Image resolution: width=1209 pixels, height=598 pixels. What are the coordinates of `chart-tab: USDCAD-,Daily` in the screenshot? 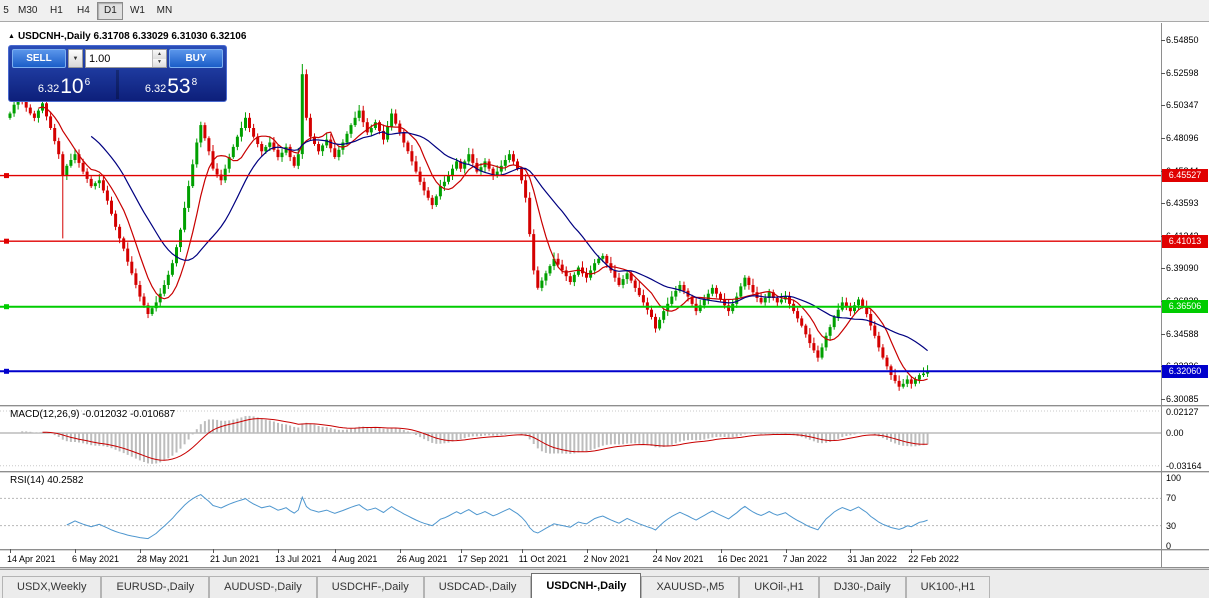 It's located at (477, 587).